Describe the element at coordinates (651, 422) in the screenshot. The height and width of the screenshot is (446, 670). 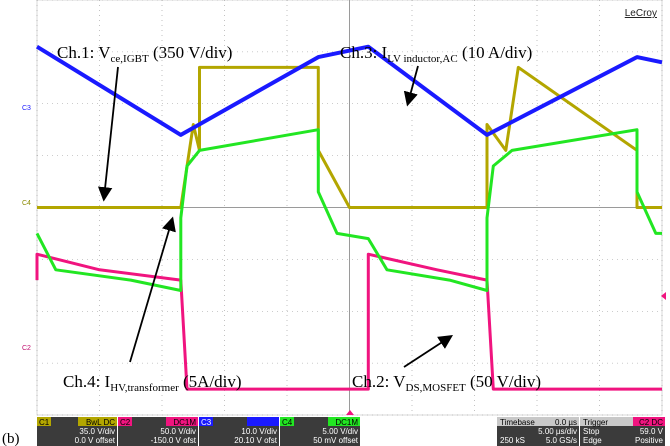
I see `svg-text: C2 DC` at that location.